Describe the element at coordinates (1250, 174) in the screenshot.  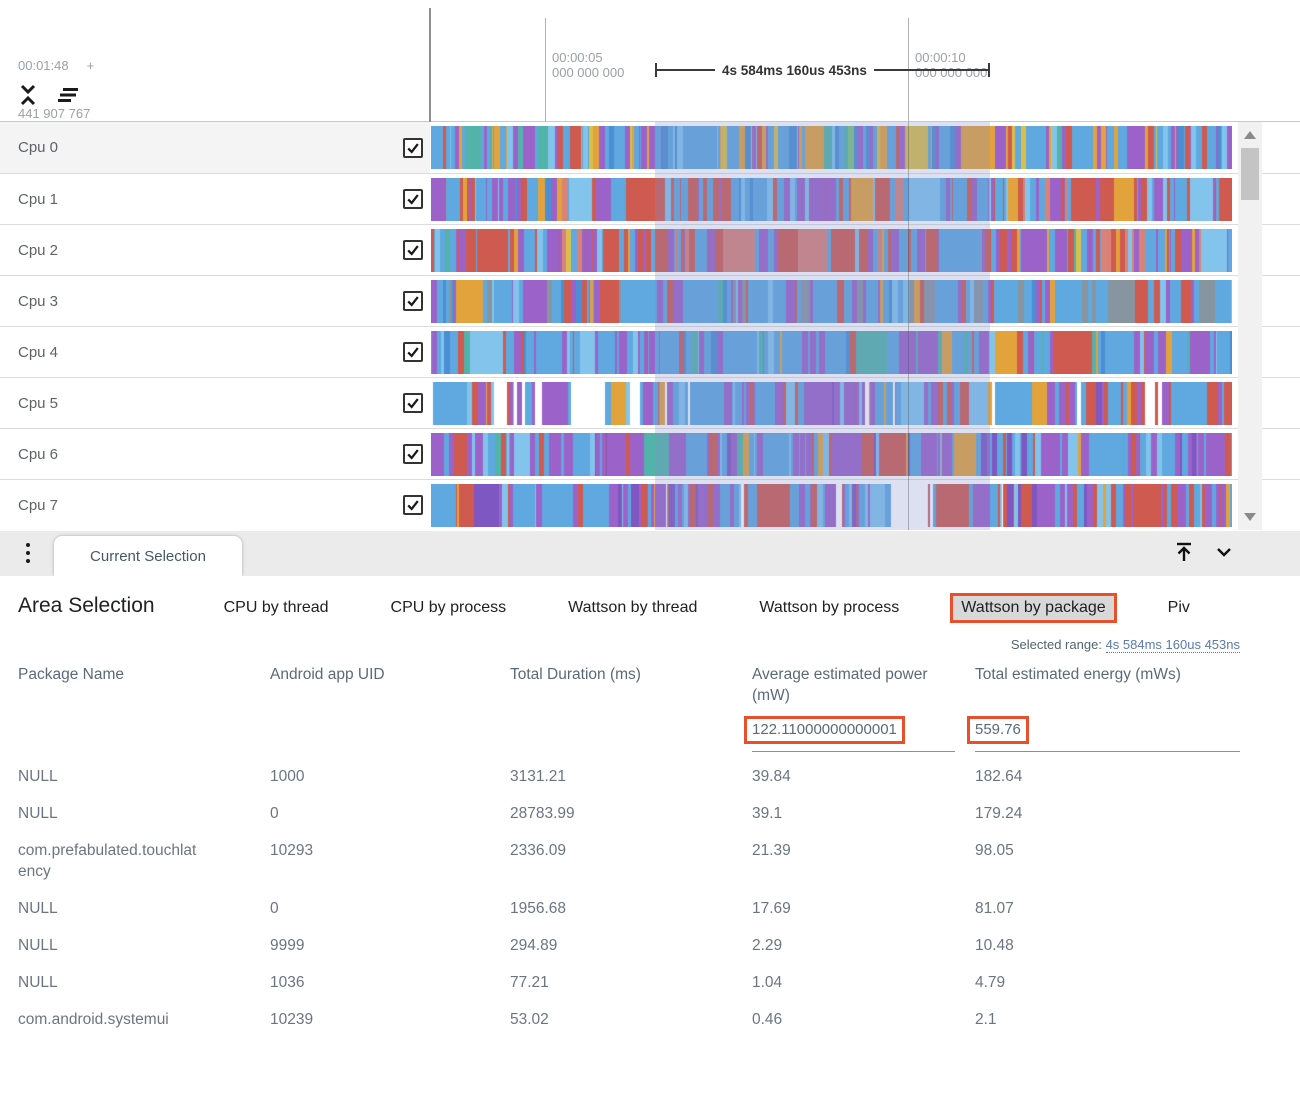
I see `scrollbar-thumb` at that location.